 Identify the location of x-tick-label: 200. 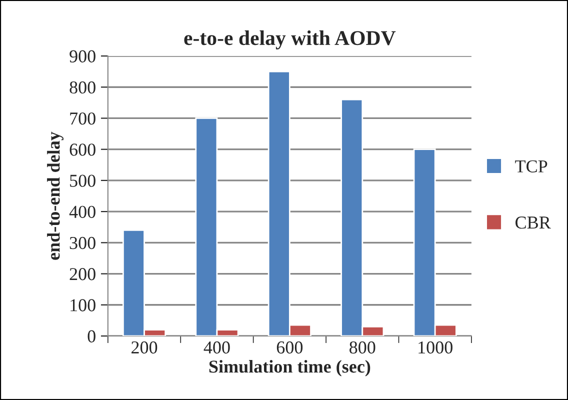
(145, 347).